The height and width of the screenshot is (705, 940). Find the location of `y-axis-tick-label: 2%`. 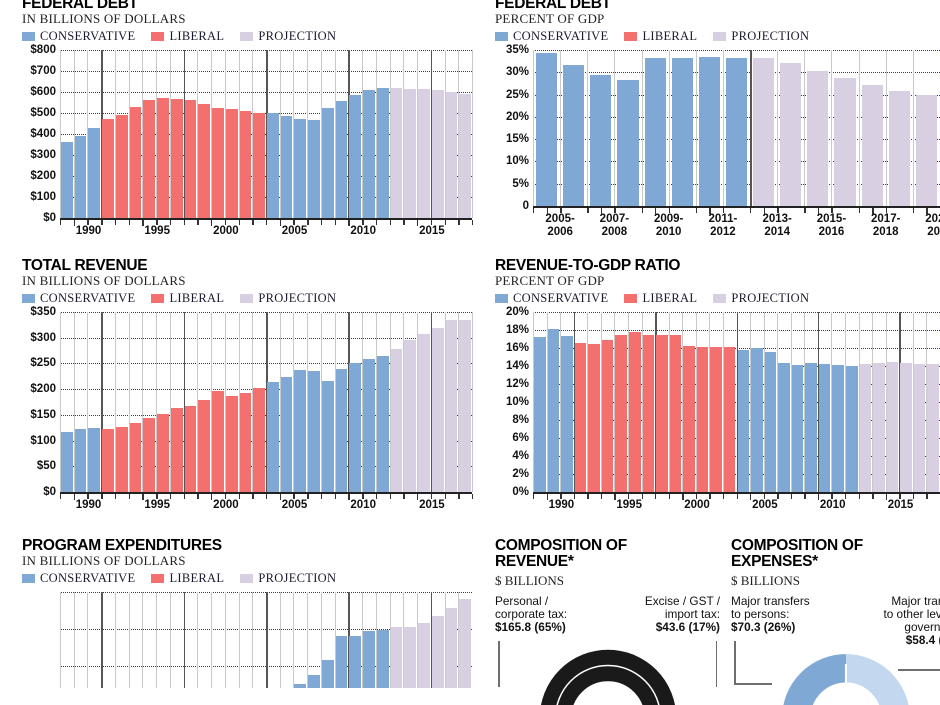

y-axis-tick-label: 2% is located at coordinates (520, 474).